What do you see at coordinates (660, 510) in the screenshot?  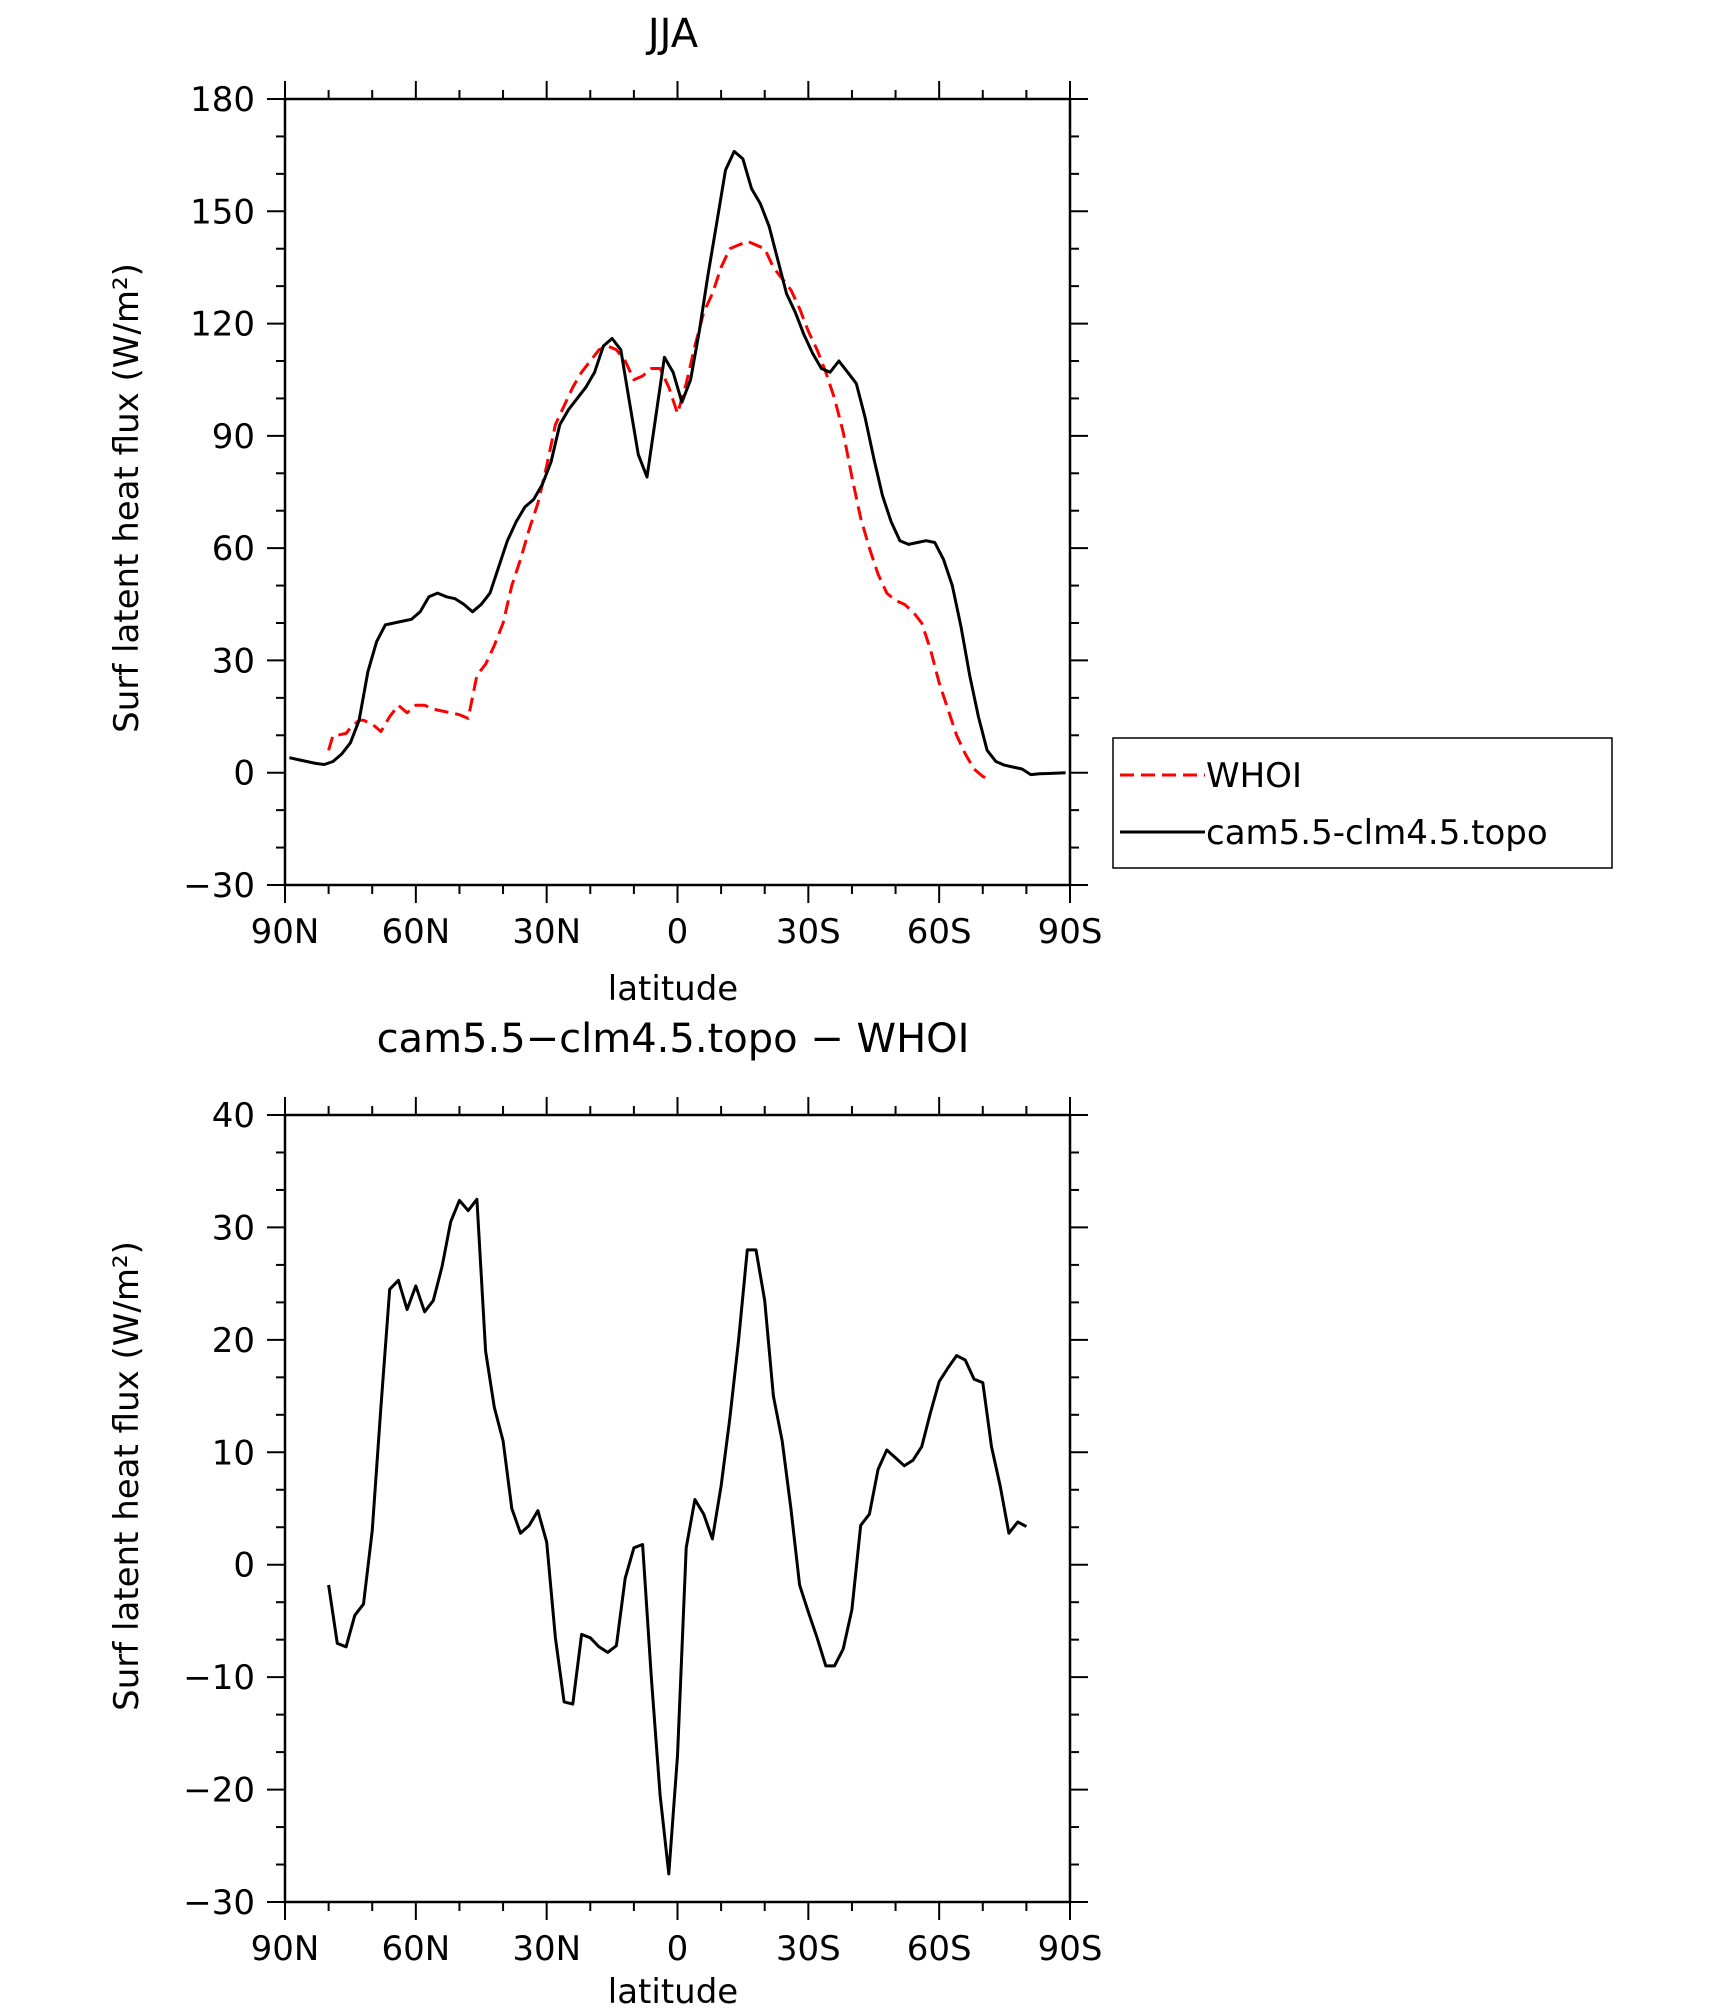 I see `top-series-line-whoi` at bounding box center [660, 510].